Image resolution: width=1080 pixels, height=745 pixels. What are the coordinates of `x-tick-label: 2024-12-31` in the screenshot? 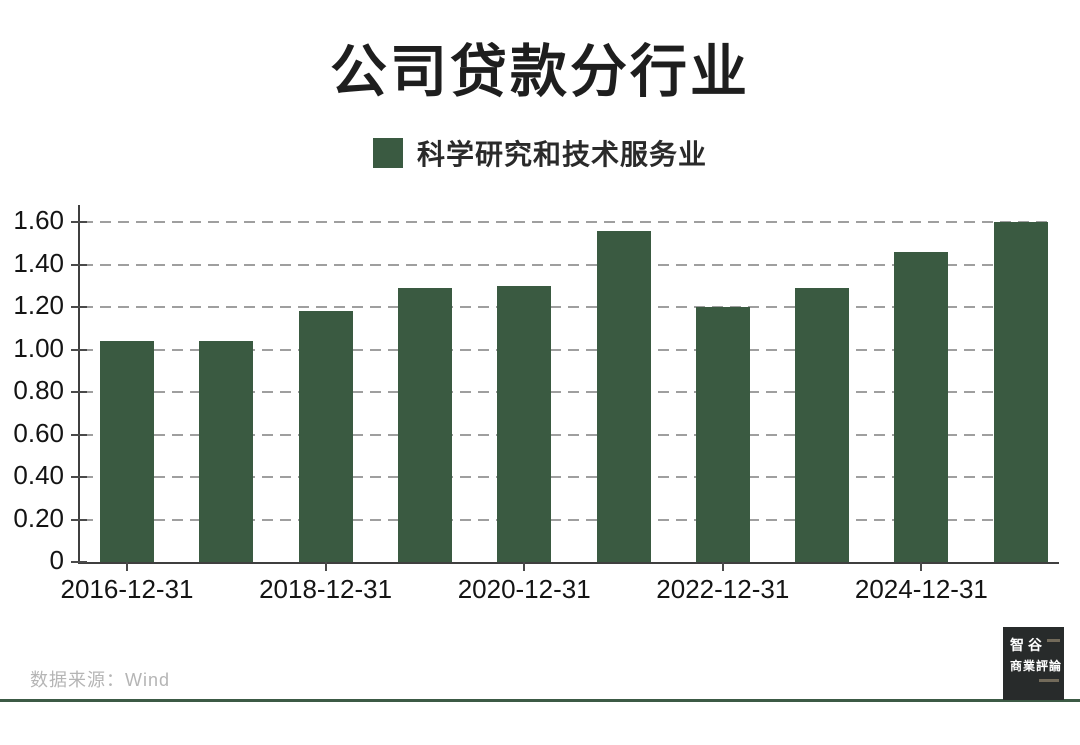 It's located at (921, 589).